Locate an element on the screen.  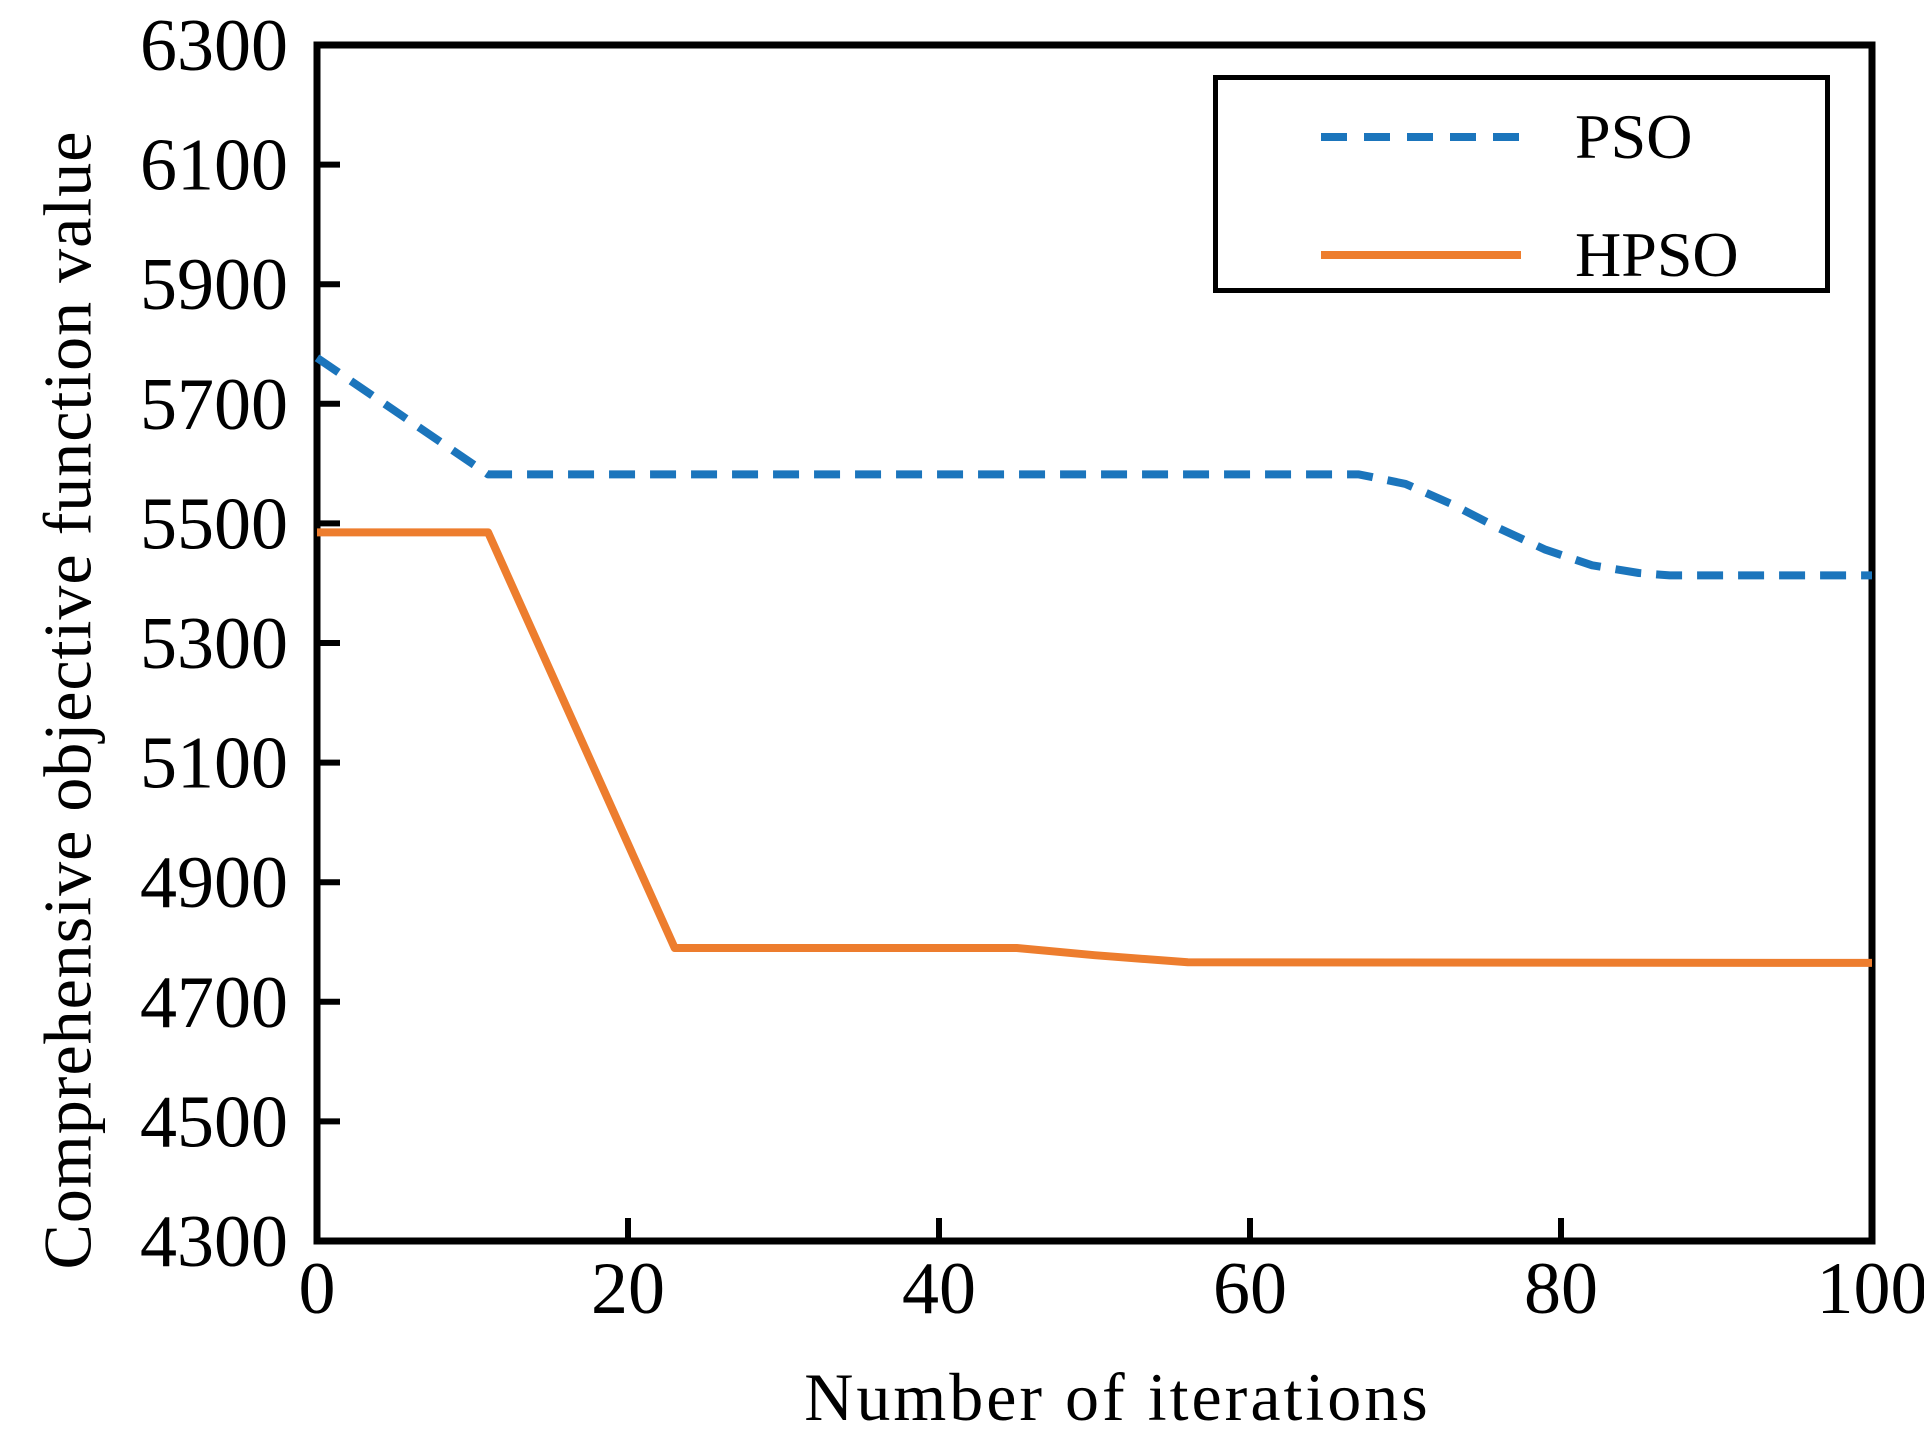
y-tick-label: 5500 is located at coordinates (214, 524).